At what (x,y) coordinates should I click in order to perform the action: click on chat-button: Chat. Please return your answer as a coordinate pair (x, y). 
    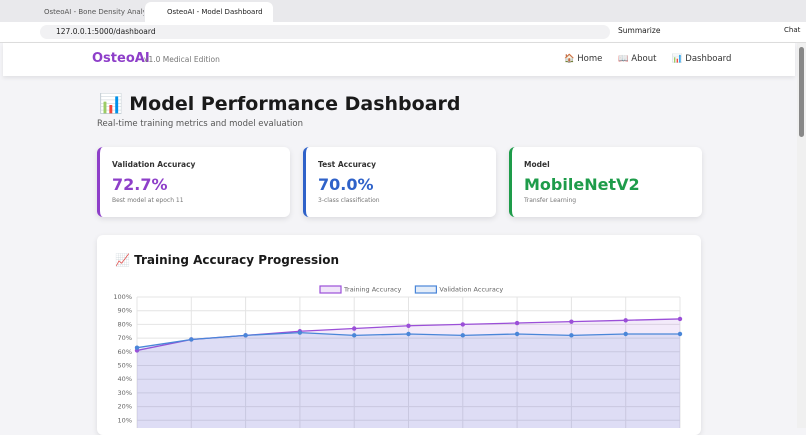
    Looking at the image, I should click on (792, 30).